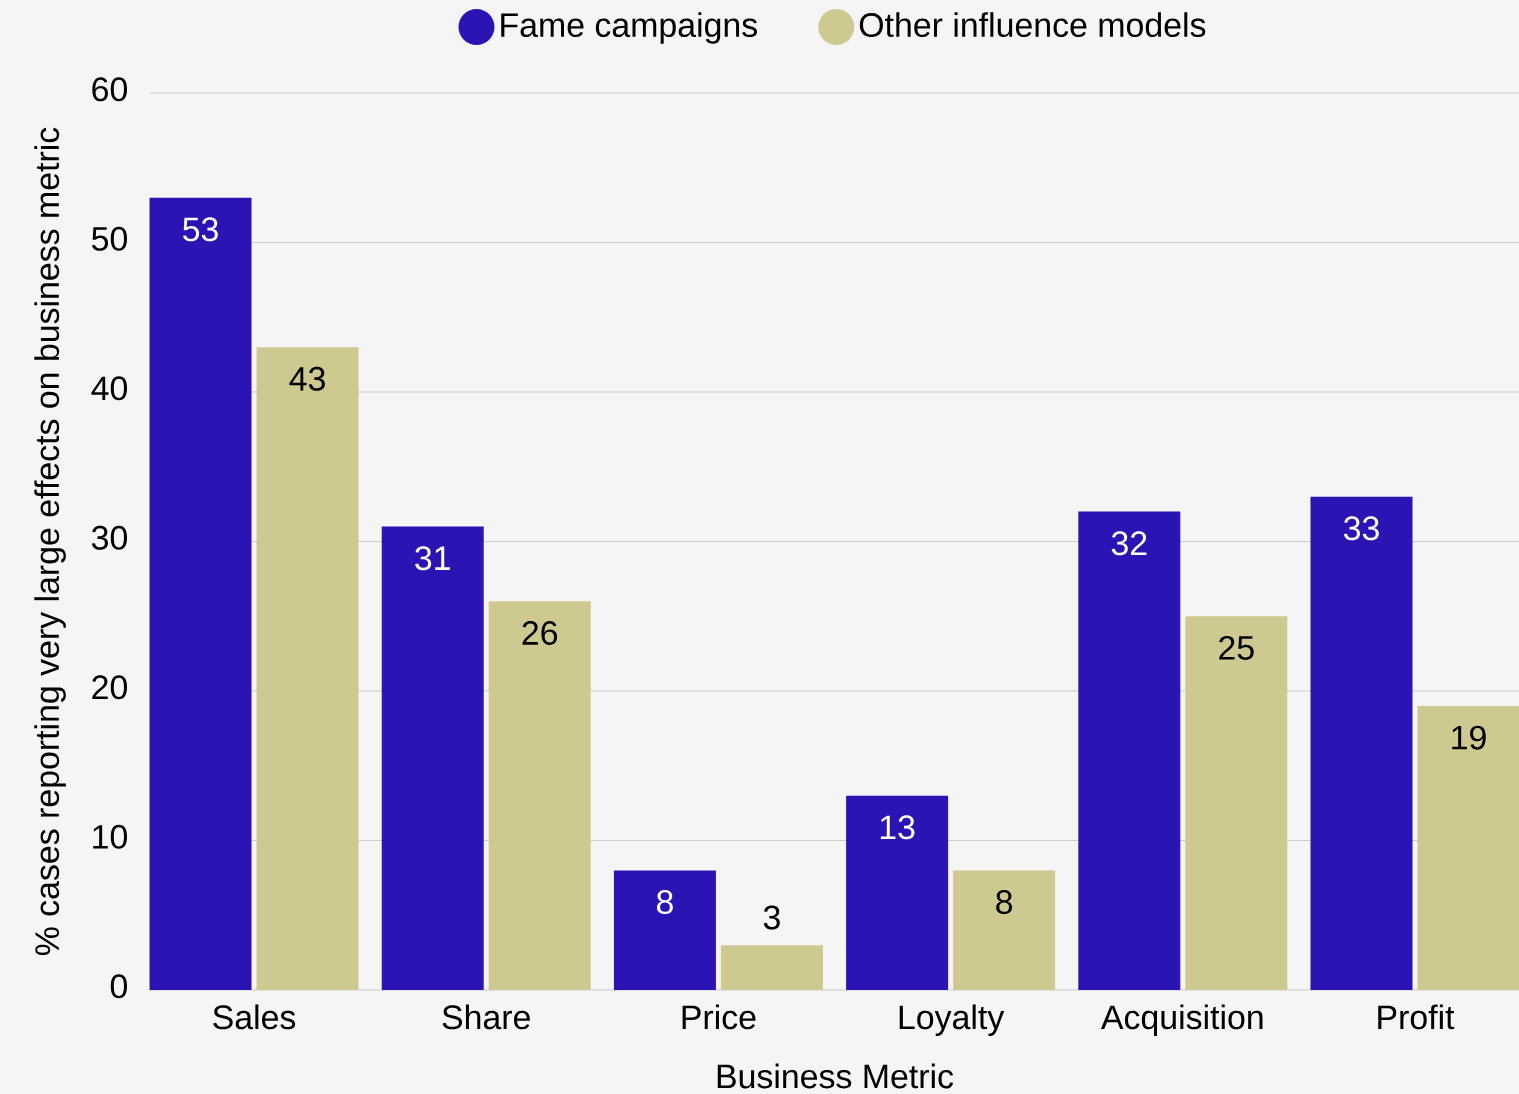 The height and width of the screenshot is (1094, 1519). Describe the element at coordinates (540, 632) in the screenshot. I see `data-label: 26` at that location.